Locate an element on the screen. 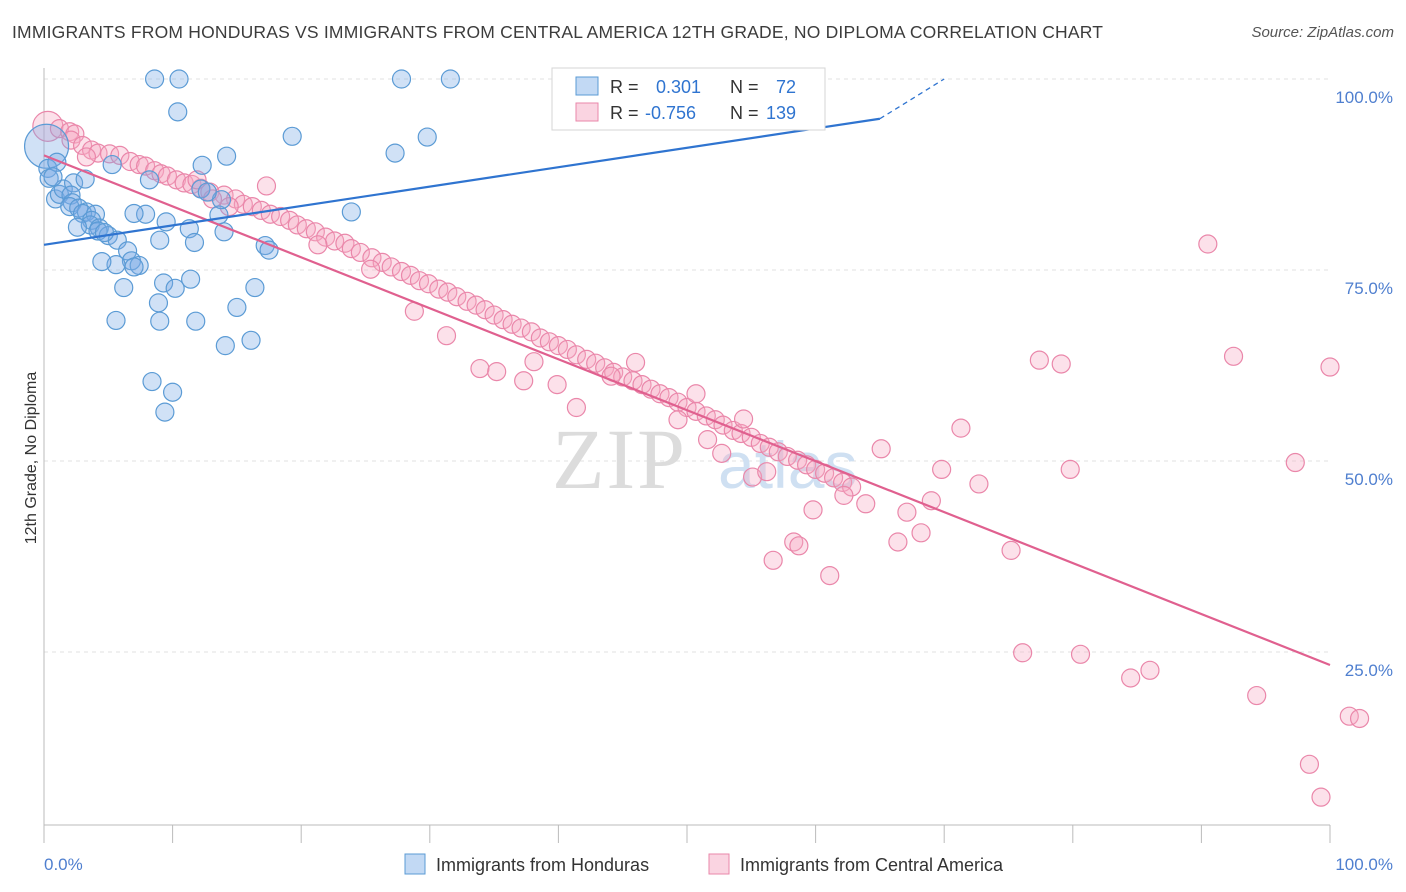  legend-n-value-2: 139 is located at coordinates (781, 113).